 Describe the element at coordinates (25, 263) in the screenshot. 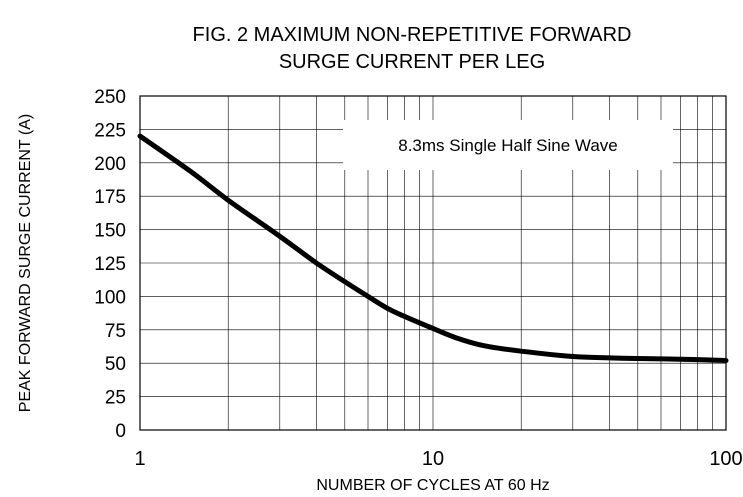

I see `y-axis-title: PEAK FORWARD SURGE CURRENT (A)` at that location.